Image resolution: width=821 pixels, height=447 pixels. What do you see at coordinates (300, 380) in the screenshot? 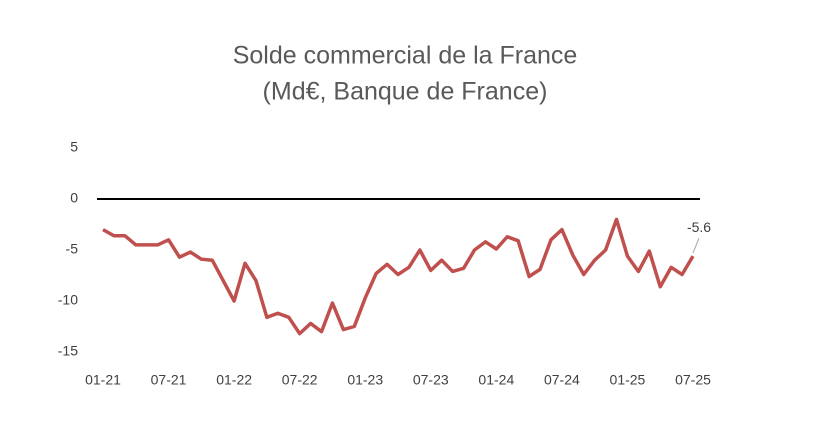
I see `x-tick-label: 07-22` at bounding box center [300, 380].